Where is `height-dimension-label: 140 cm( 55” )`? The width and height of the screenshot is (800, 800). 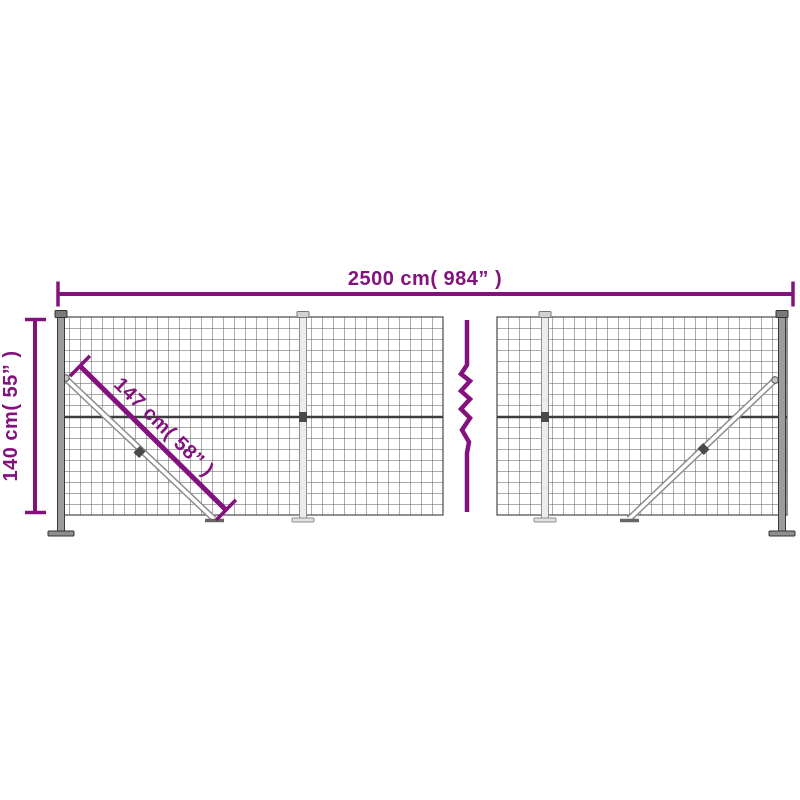
height-dimension-label: 140 cm( 55” ) is located at coordinates (11, 415).